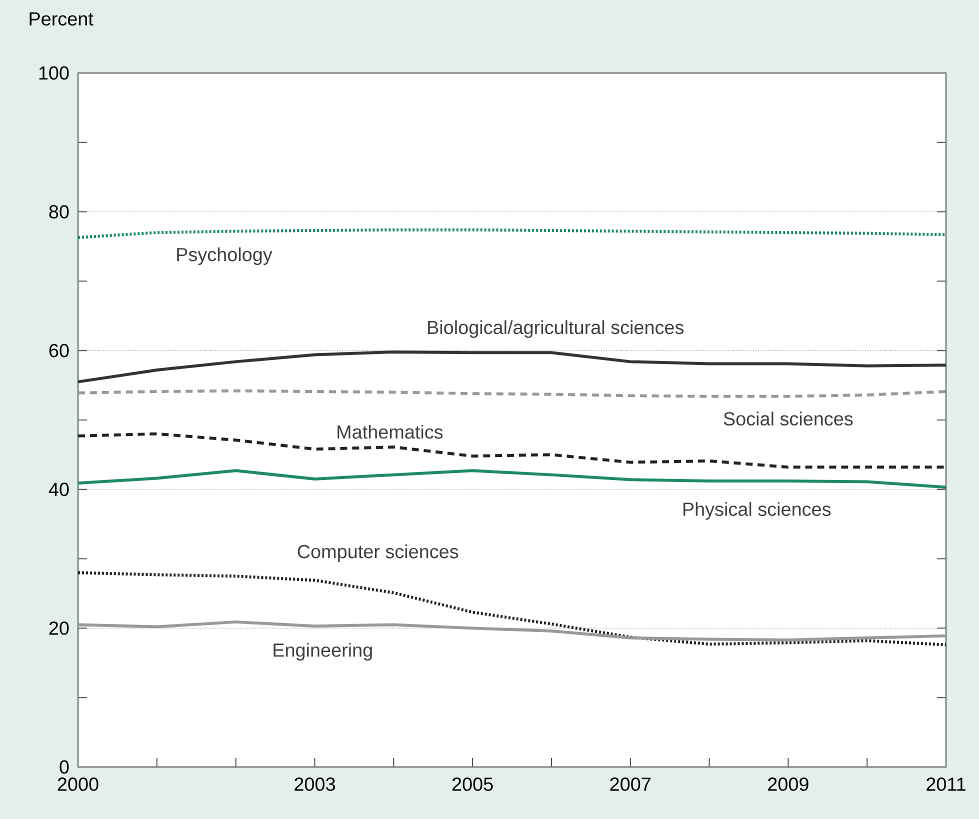 The width and height of the screenshot is (979, 819). Describe the element at coordinates (757, 511) in the screenshot. I see `series-label: Physical sciences` at that location.